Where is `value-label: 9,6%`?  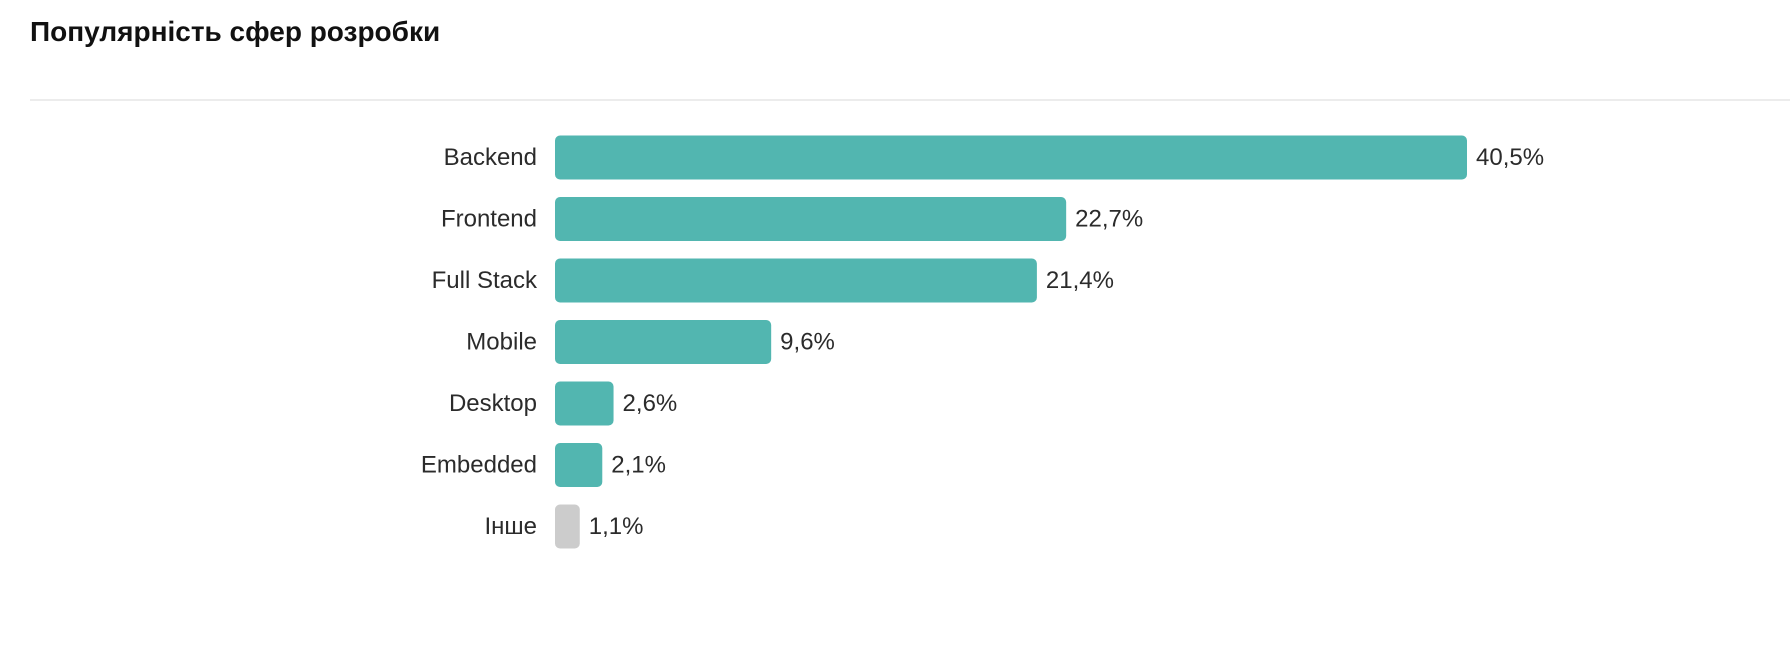
value-label: 9,6% is located at coordinates (807, 342).